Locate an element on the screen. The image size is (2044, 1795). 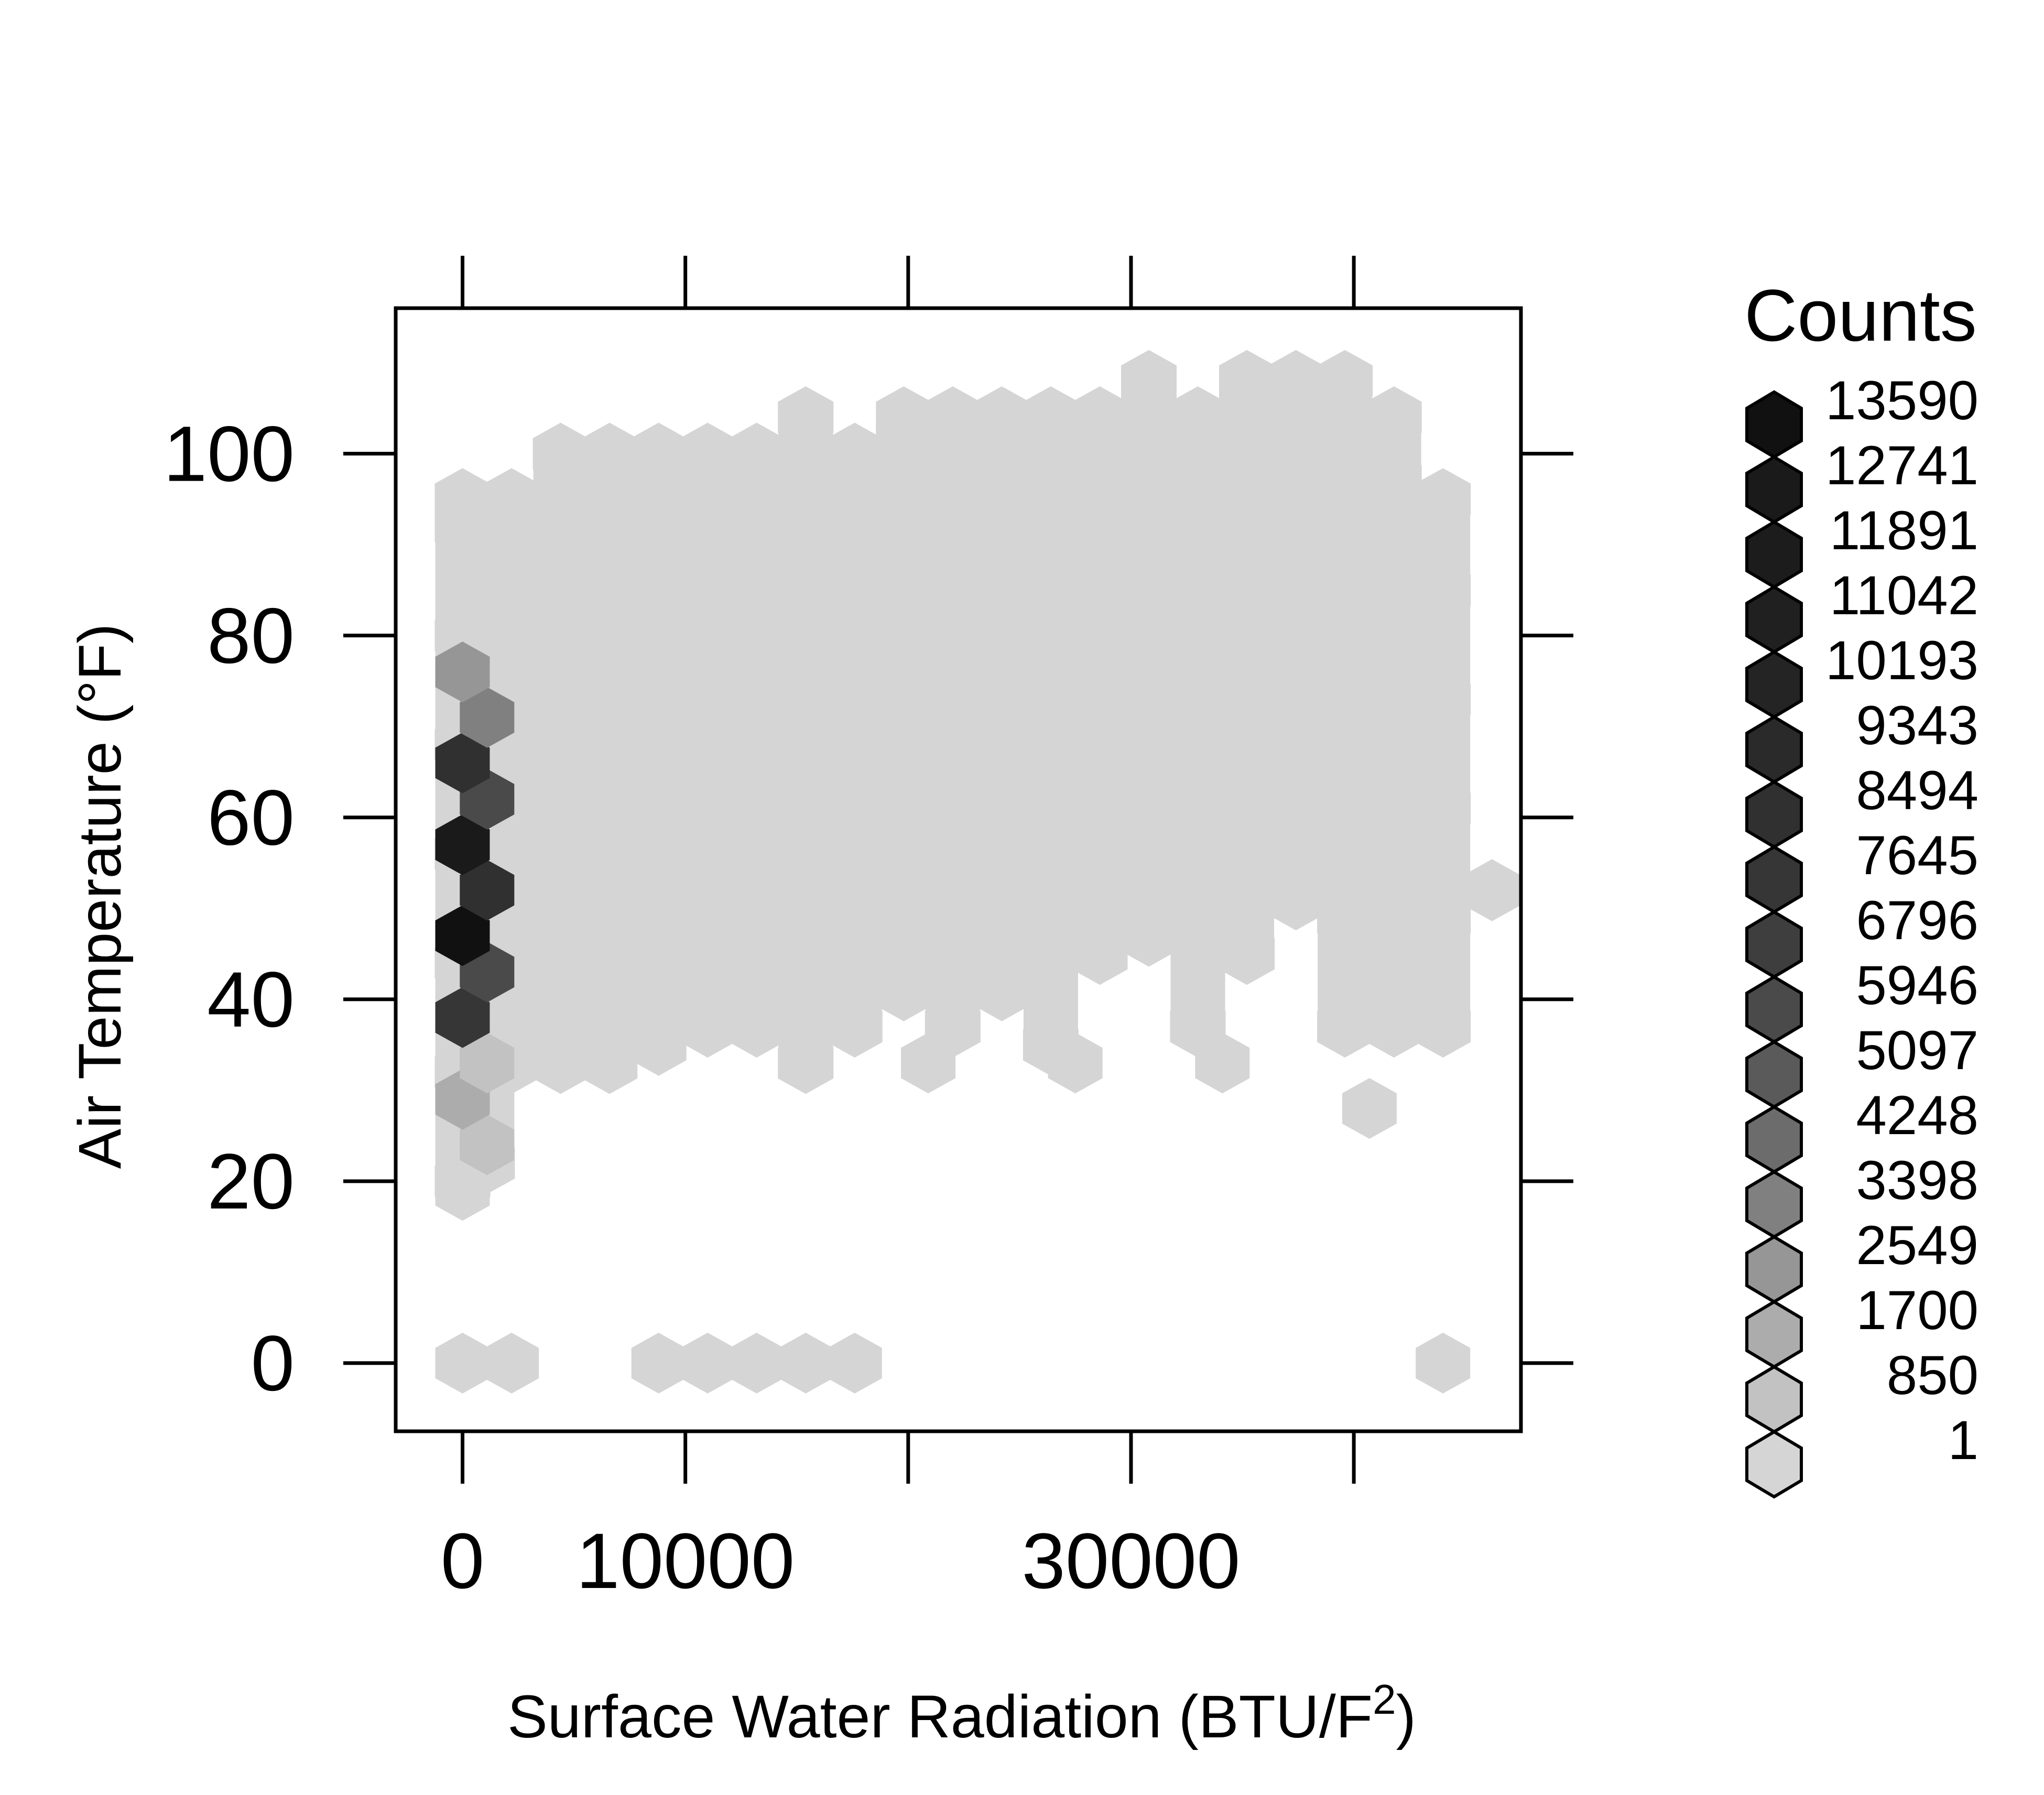
legend-label: 1 is located at coordinates (1963, 1440).